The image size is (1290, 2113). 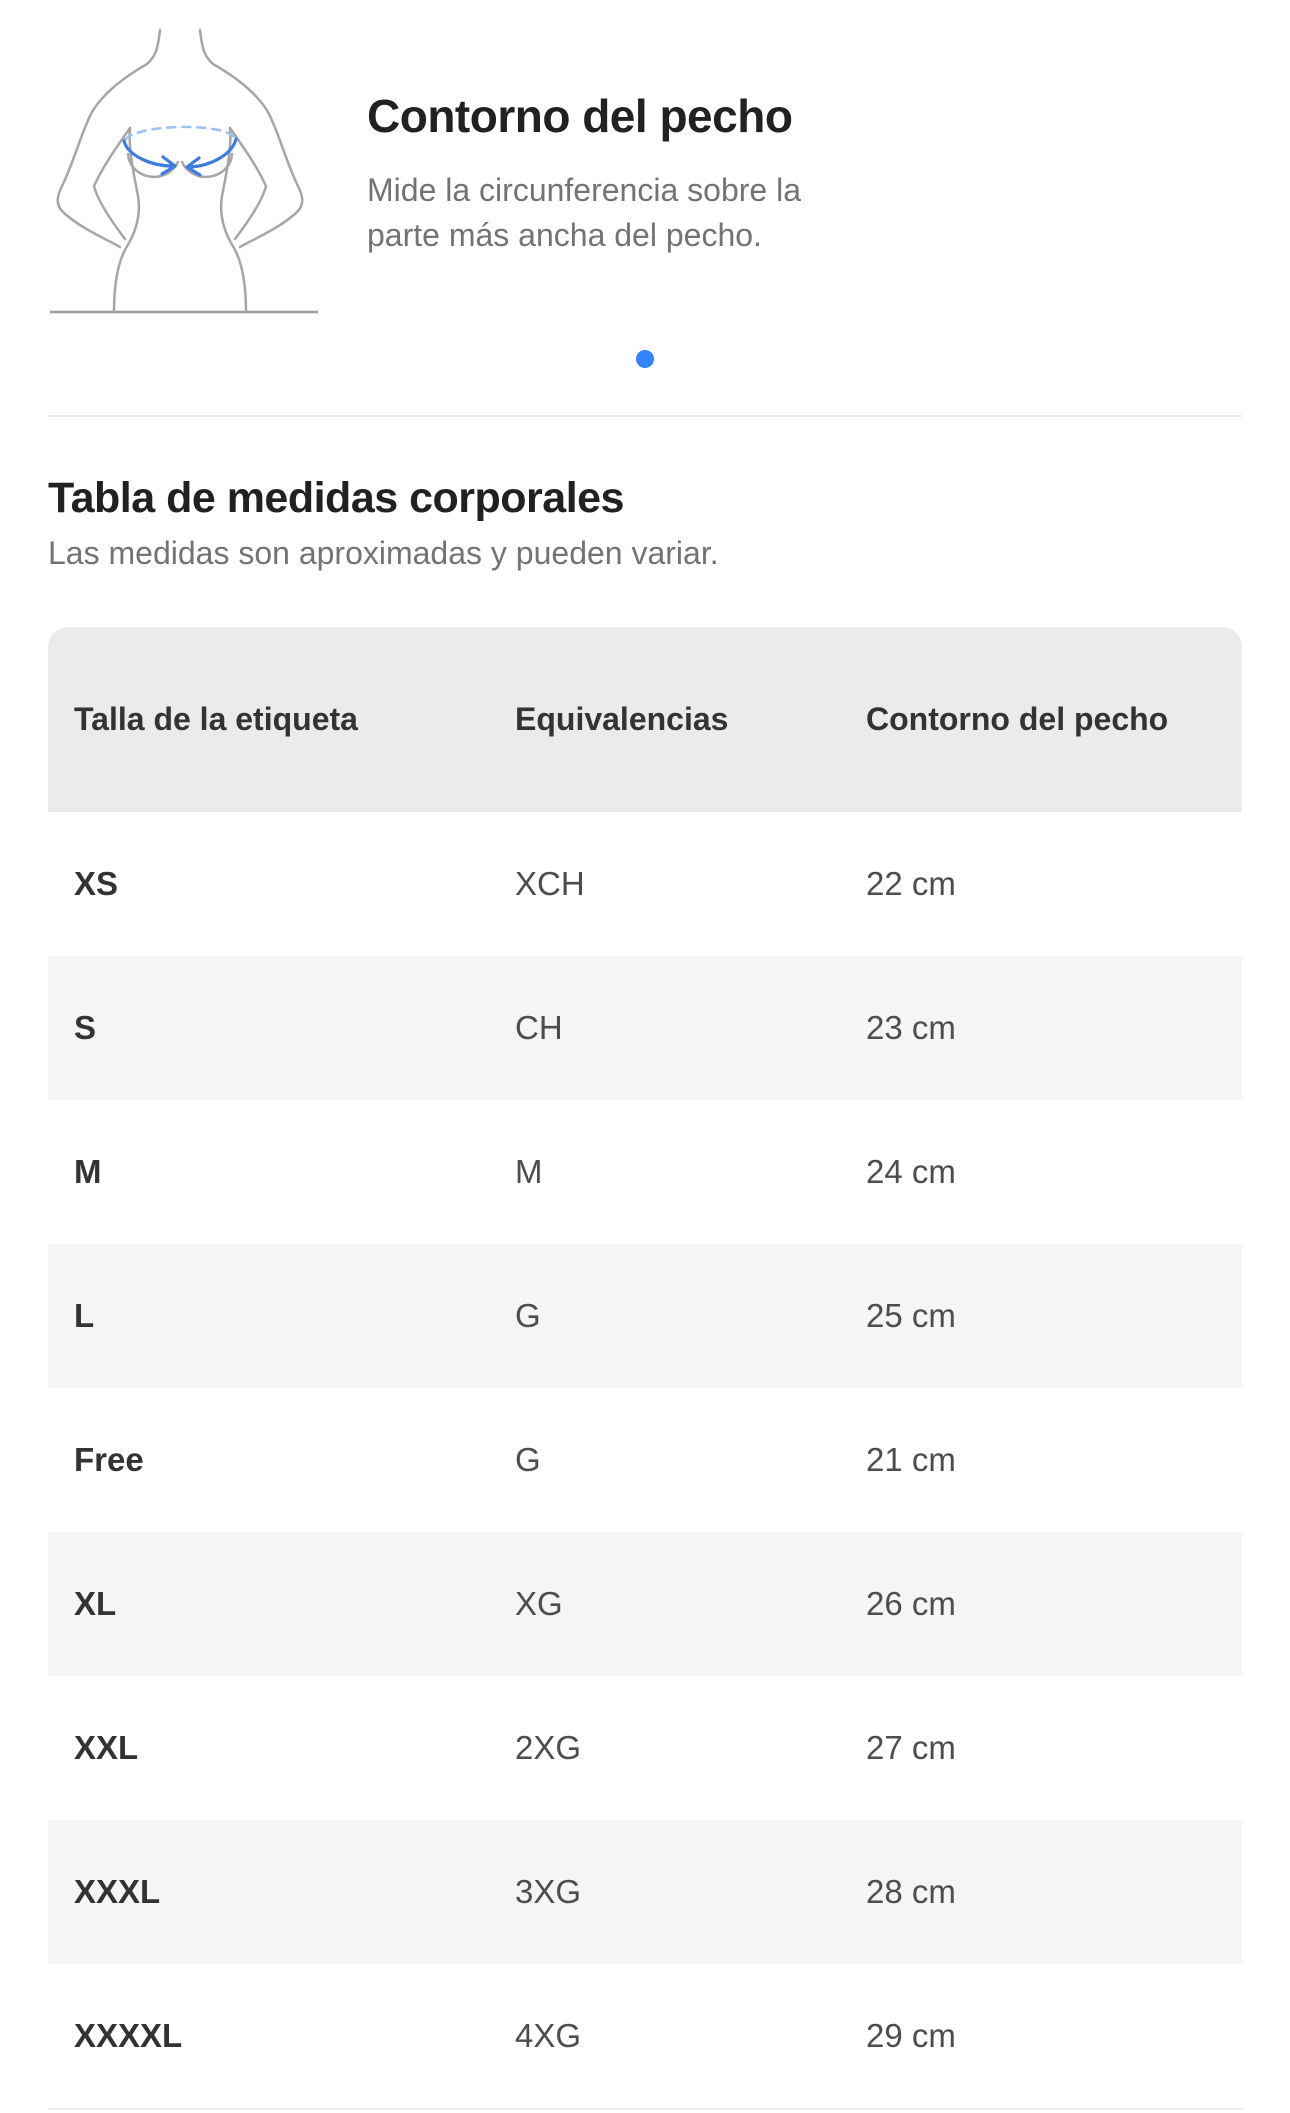 What do you see at coordinates (109, 1459) in the screenshot?
I see `cell-size-label: Free` at bounding box center [109, 1459].